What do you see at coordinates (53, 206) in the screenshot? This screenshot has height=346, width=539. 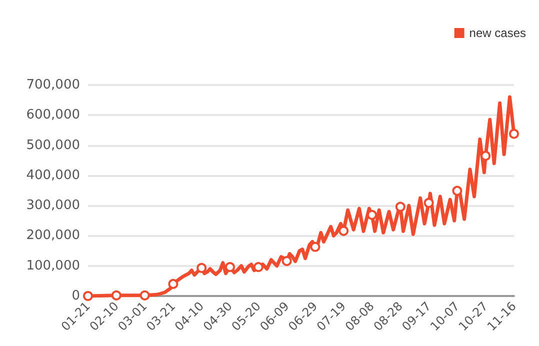 I see `y-tick-label: 300,000` at bounding box center [53, 206].